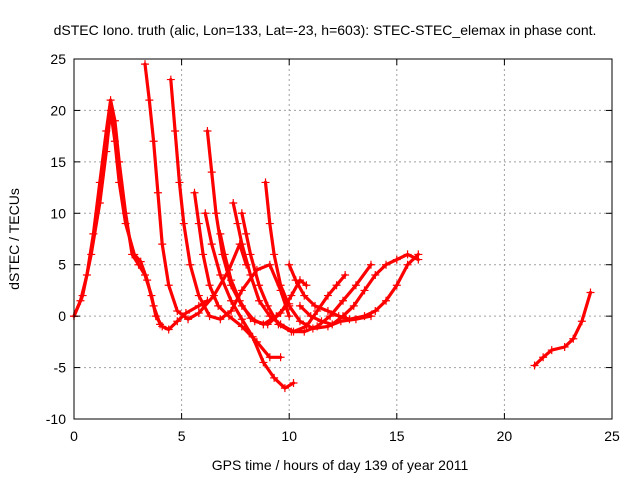 Image resolution: width=640 pixels, height=480 pixels. Describe the element at coordinates (58, 213) in the screenshot. I see `y-tick-label: 10` at that location.